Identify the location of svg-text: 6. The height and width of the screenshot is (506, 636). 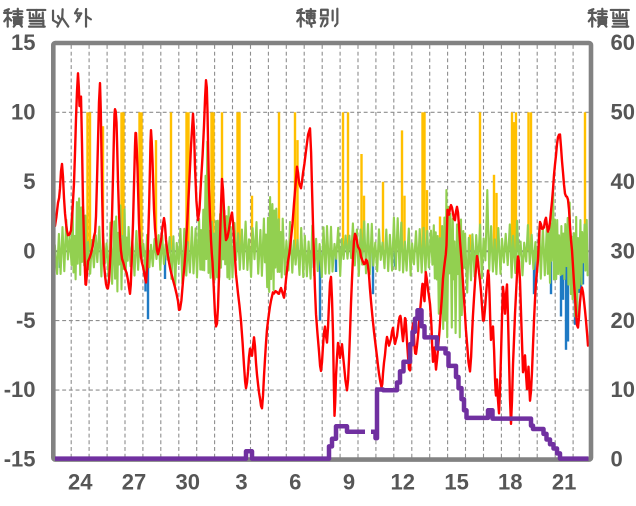
(295, 482).